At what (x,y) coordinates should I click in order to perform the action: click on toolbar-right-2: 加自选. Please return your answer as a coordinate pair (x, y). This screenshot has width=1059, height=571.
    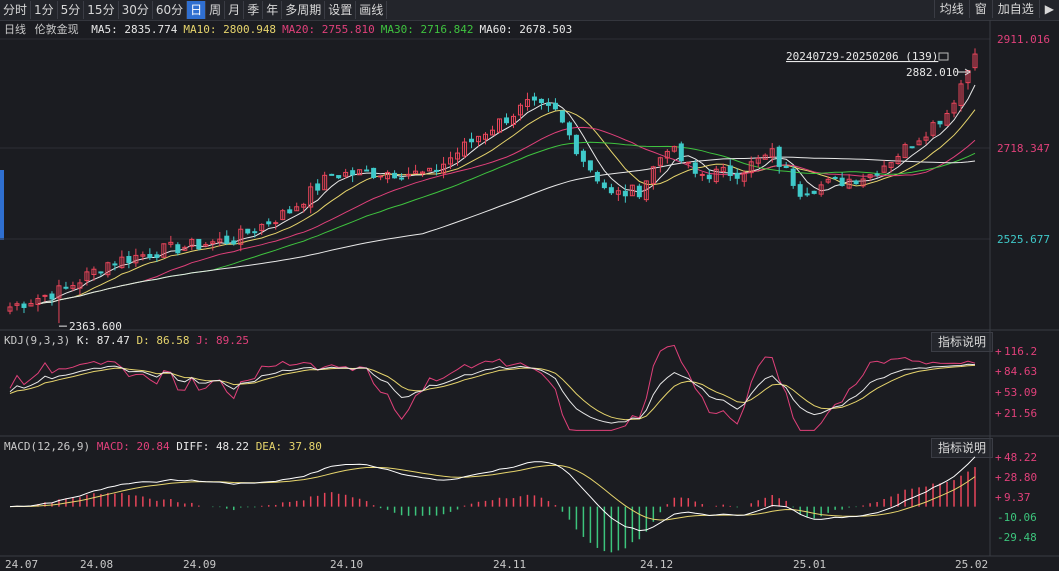
    Looking at the image, I should click on (1015, 9).